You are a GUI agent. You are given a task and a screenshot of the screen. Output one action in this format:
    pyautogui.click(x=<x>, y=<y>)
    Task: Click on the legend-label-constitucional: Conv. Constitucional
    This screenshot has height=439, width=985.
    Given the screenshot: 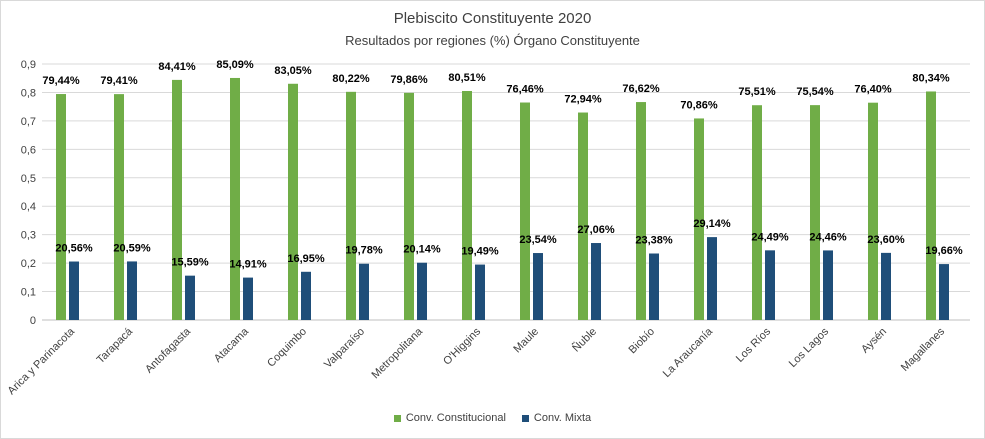 What is the action you would take?
    pyautogui.click(x=455, y=418)
    